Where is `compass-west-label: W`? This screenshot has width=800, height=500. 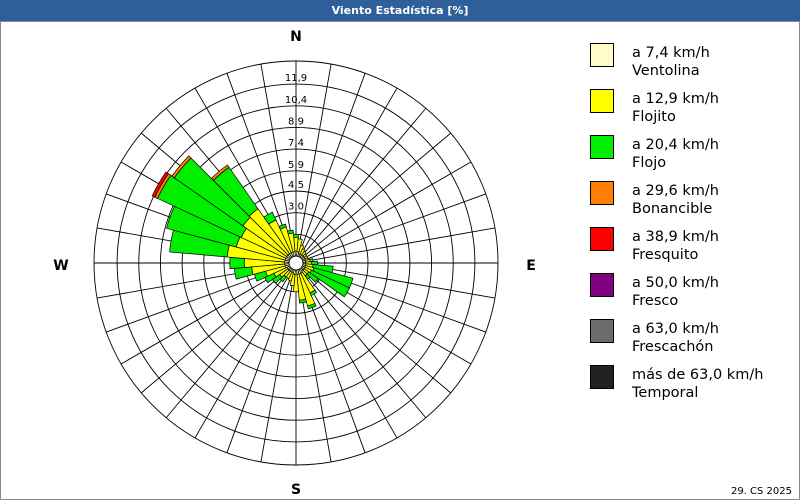 compass-west-label: W is located at coordinates (60, 266).